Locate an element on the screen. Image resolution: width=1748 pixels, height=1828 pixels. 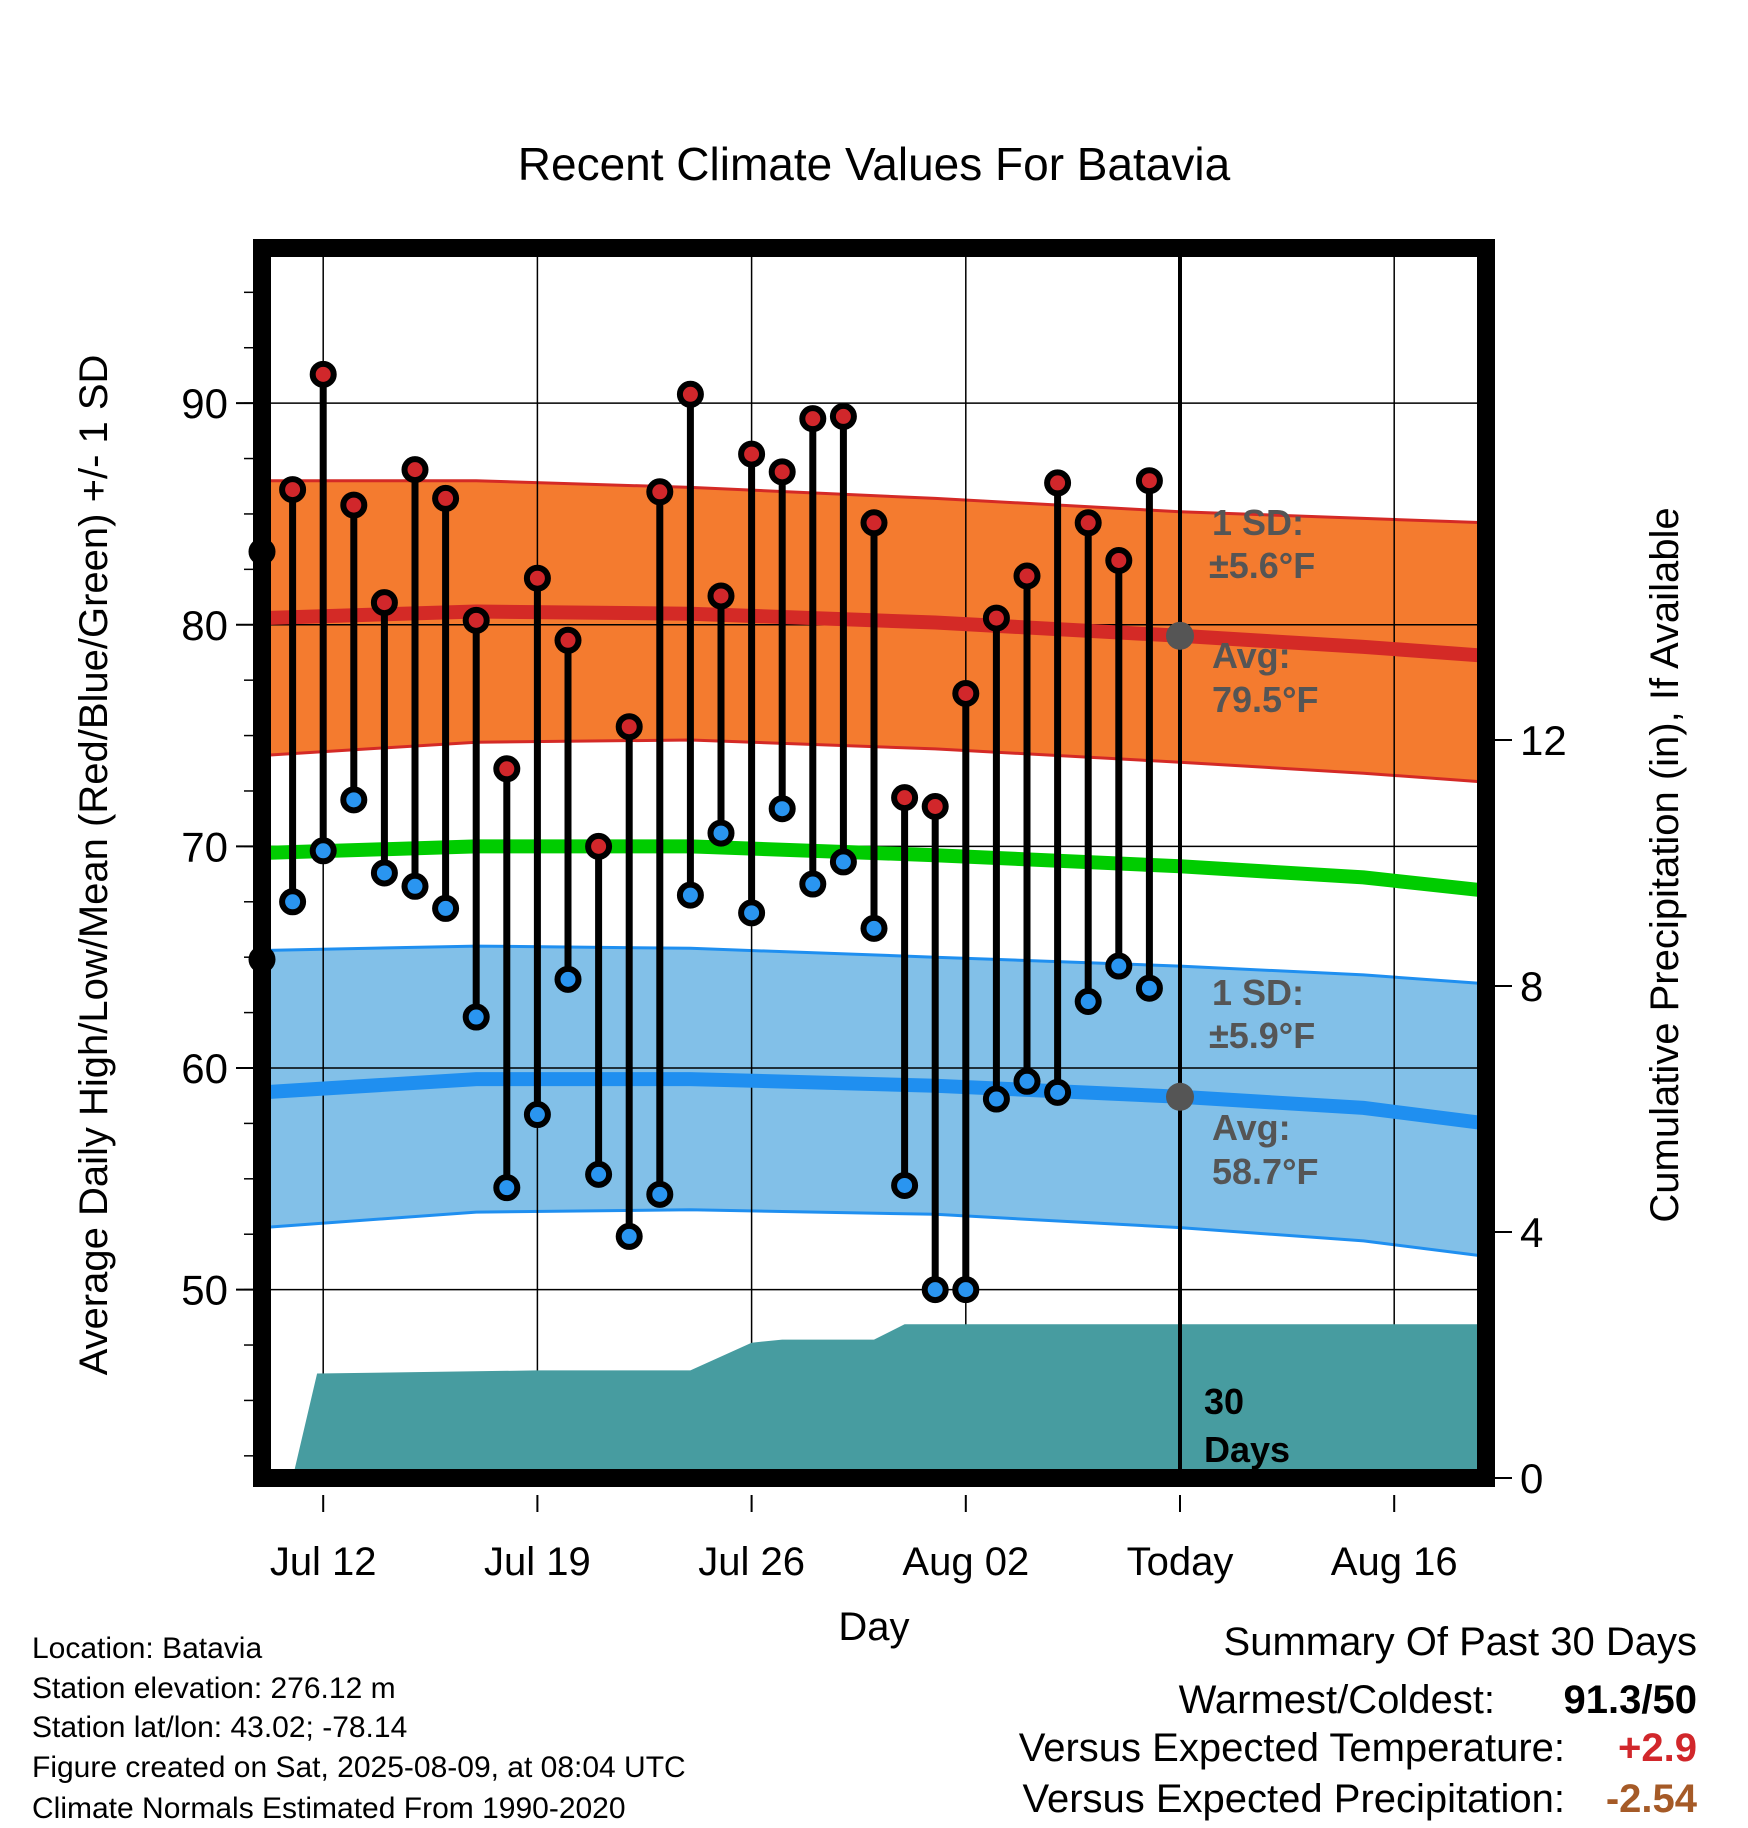
summary-warmest-value: 91.3/50 is located at coordinates (1630, 1700).